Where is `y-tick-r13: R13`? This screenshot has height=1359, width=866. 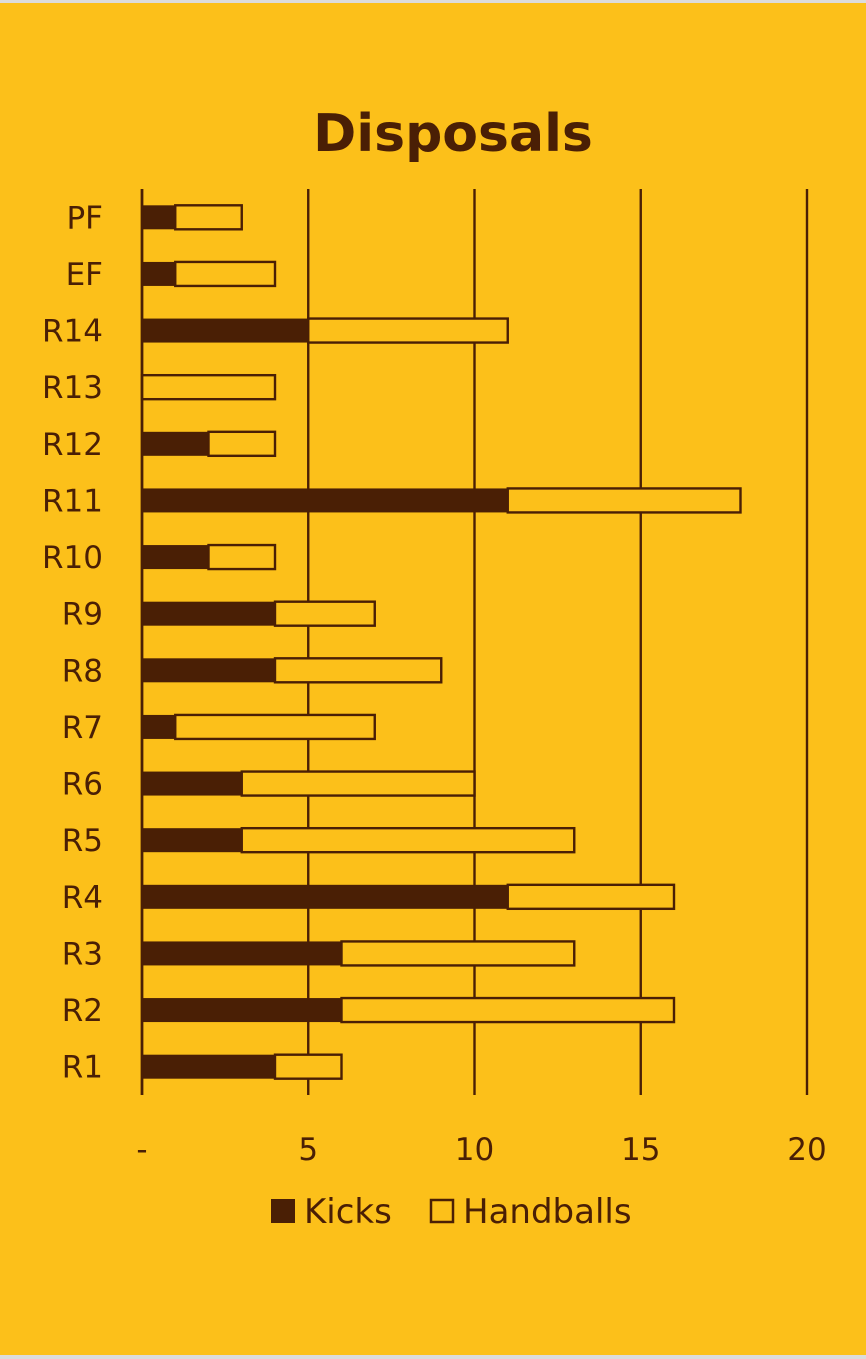 y-tick-r13: R13 is located at coordinates (72, 388).